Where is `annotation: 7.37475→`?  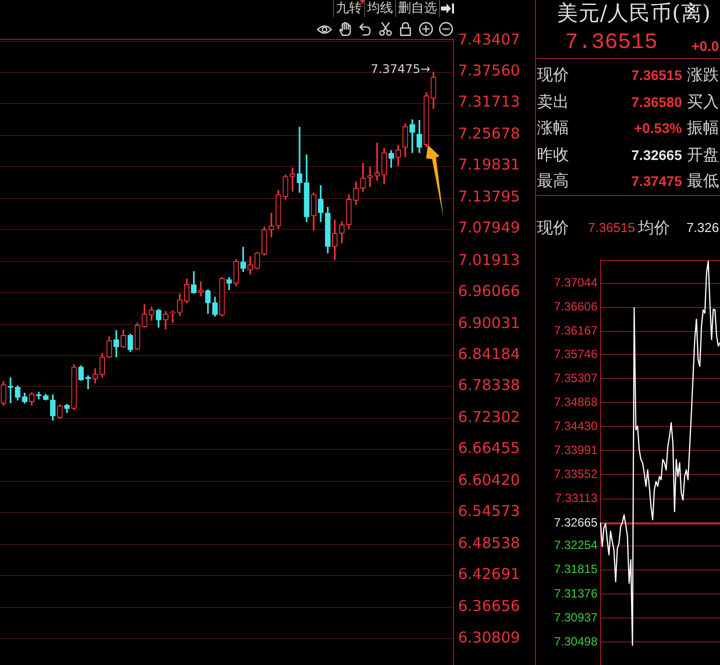 annotation: 7.37475→ is located at coordinates (400, 69).